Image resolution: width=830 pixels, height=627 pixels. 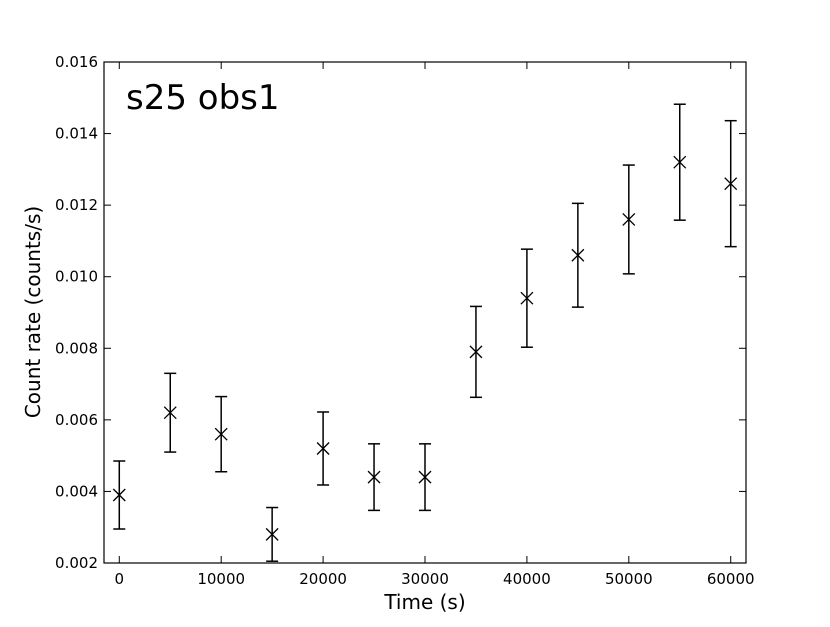 What do you see at coordinates (731, 579) in the screenshot?
I see `x-tick-label: 60000` at bounding box center [731, 579].